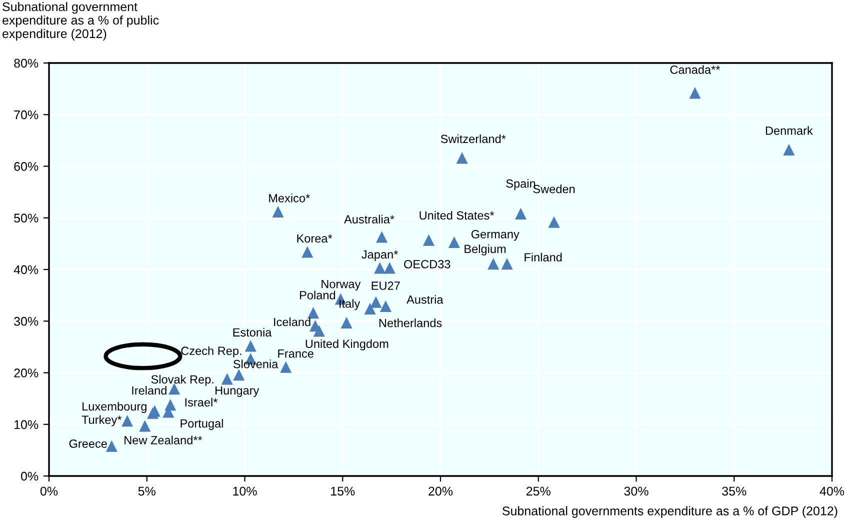 The width and height of the screenshot is (857, 521). Describe the element at coordinates (457, 215) in the screenshot. I see `annotation: United States*` at that location.